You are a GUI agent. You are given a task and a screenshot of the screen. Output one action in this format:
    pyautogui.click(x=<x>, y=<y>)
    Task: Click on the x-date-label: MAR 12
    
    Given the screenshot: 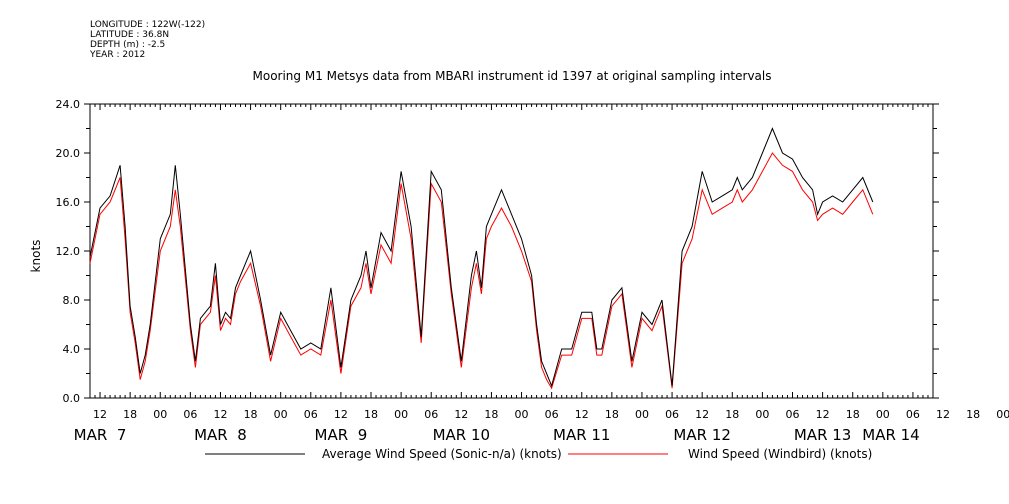 What is the action you would take?
    pyautogui.click(x=701, y=435)
    